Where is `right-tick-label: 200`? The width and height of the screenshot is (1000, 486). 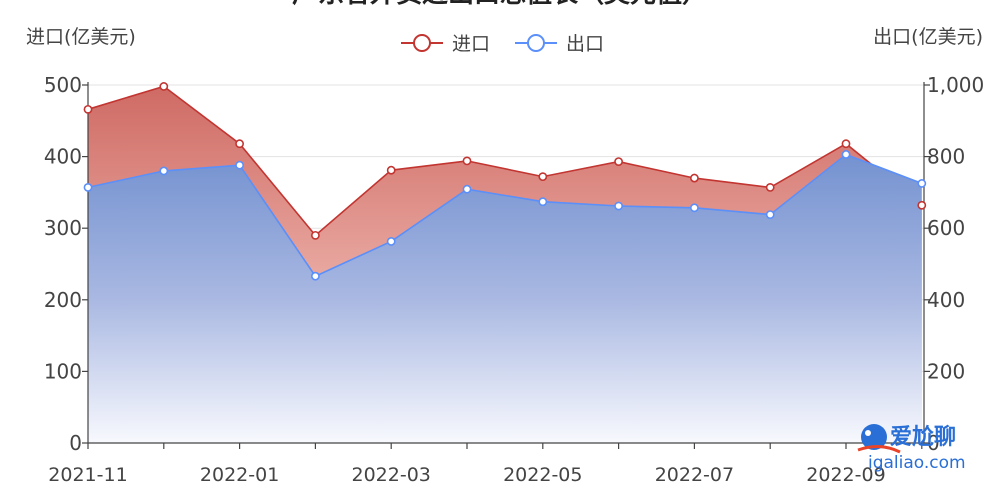
right-tick-label: 200 is located at coordinates (946, 371).